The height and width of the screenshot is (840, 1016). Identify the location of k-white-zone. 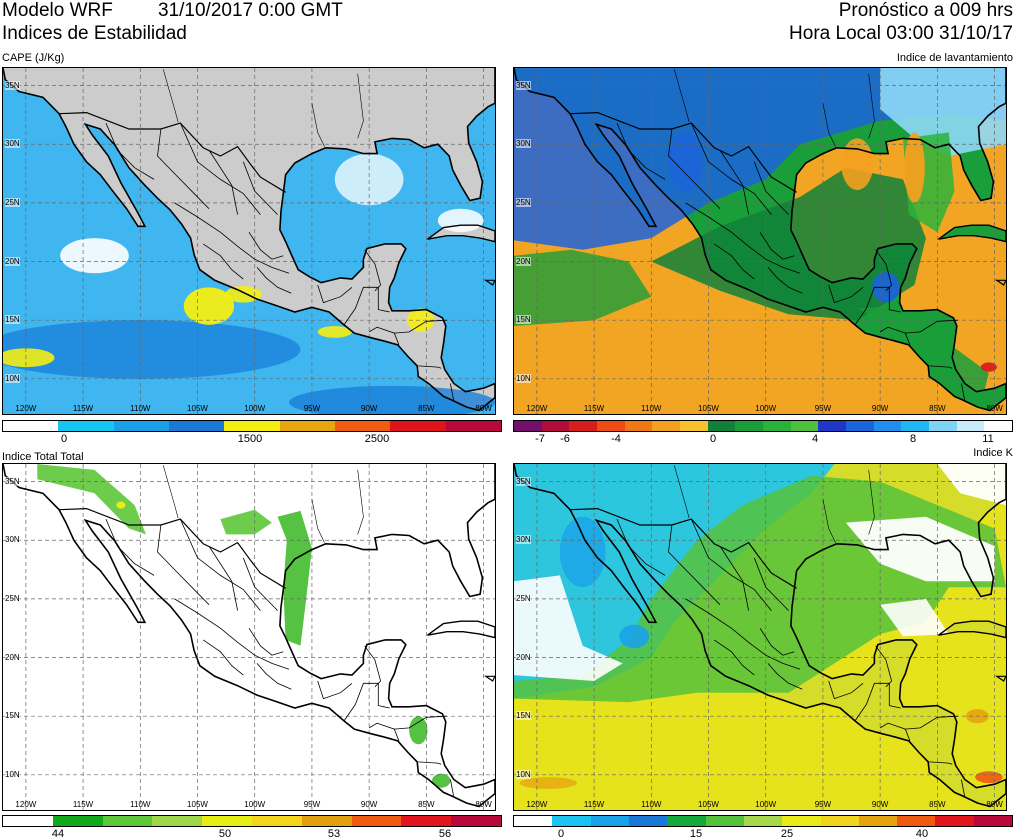
(914, 617).